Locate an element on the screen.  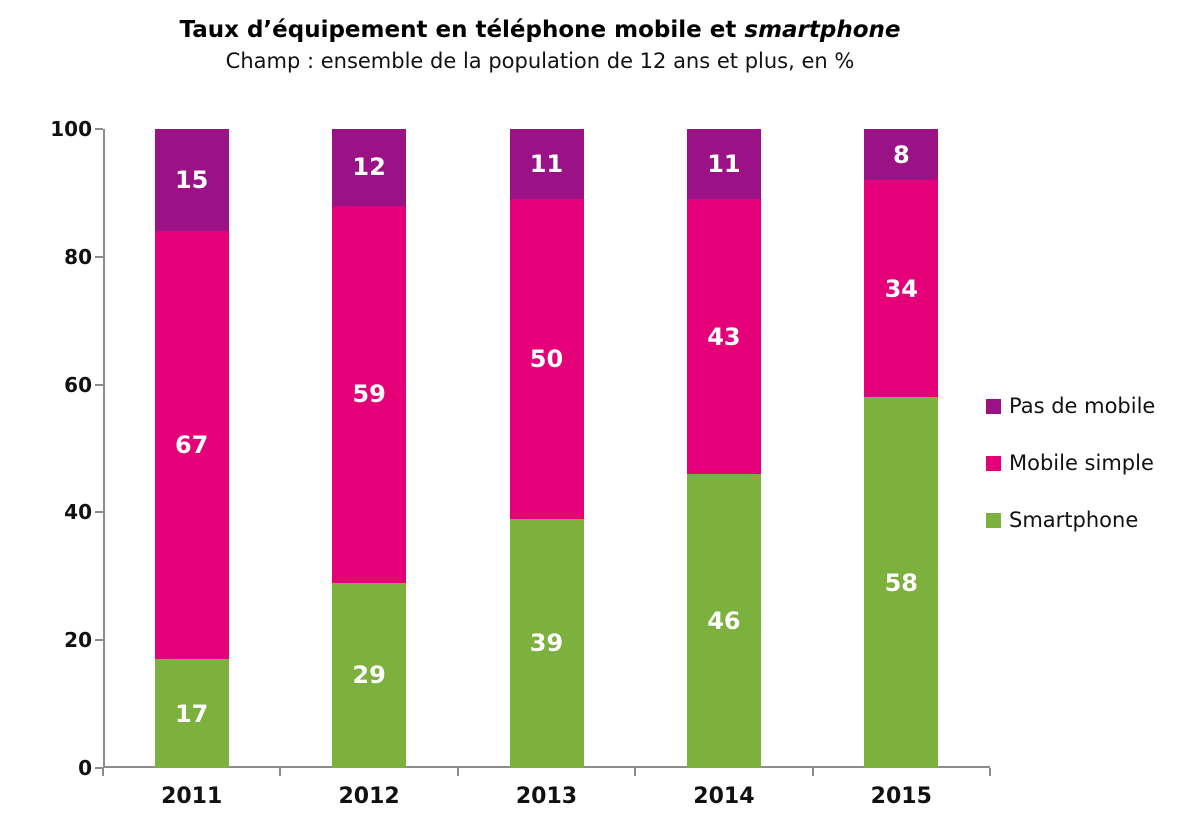
bar-2011: 15 67 17 is located at coordinates (191, 448).